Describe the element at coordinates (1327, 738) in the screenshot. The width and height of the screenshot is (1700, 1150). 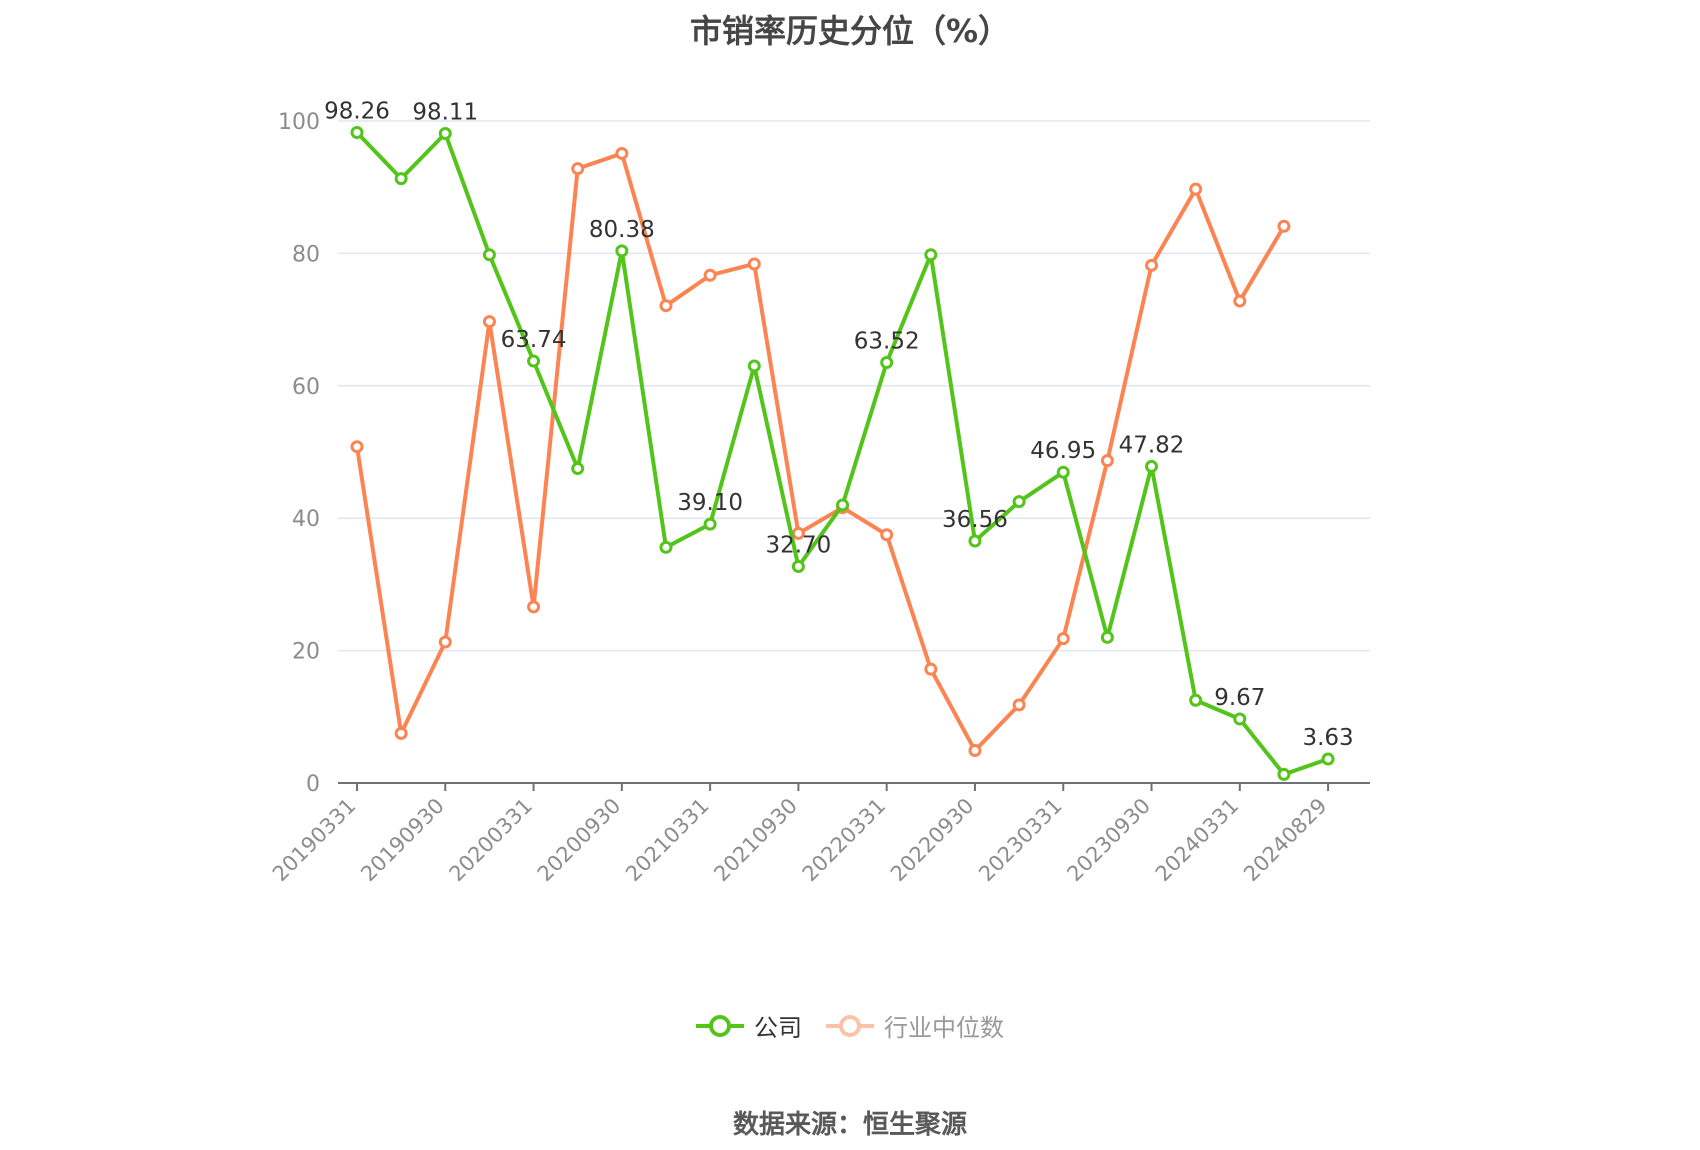
I see `data-label: 3.63` at that location.